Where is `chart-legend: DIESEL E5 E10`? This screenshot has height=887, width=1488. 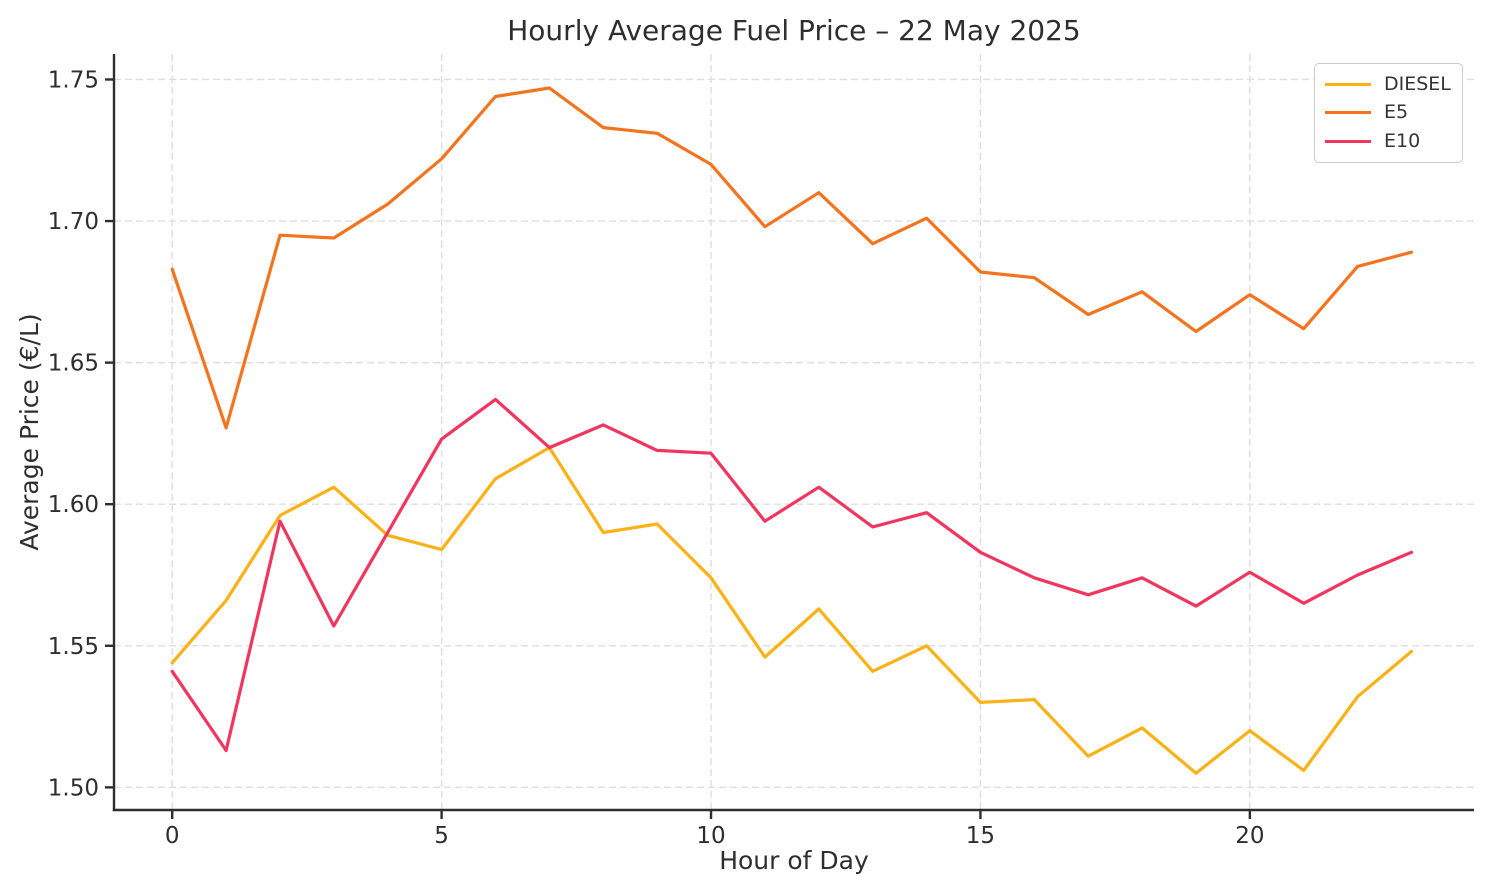
chart-legend: DIESEL E5 E10 is located at coordinates (1388, 113).